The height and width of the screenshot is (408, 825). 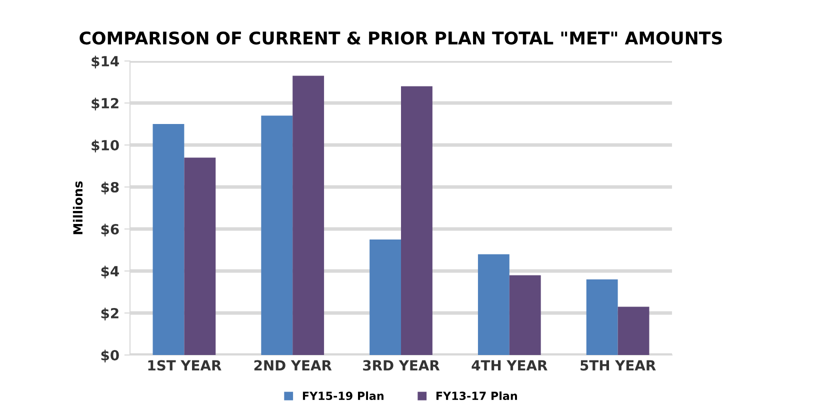 I want to click on y-axis-title: Millions, so click(x=77, y=207).